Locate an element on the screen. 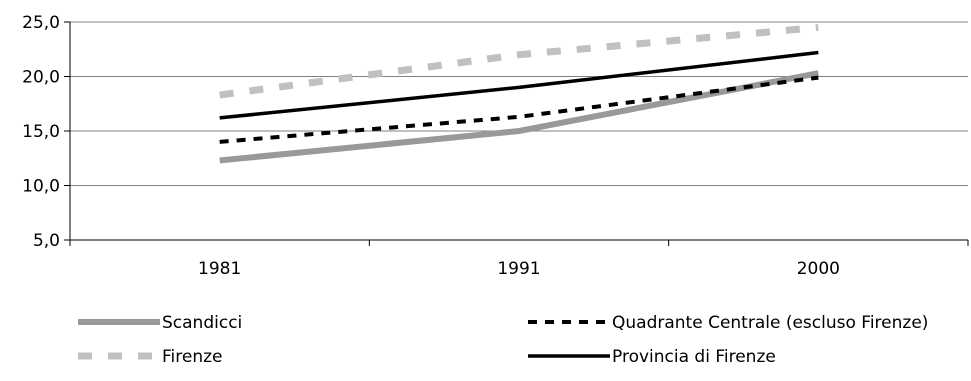 The height and width of the screenshot is (381, 971). x-tick-label: 2000 is located at coordinates (818, 269).